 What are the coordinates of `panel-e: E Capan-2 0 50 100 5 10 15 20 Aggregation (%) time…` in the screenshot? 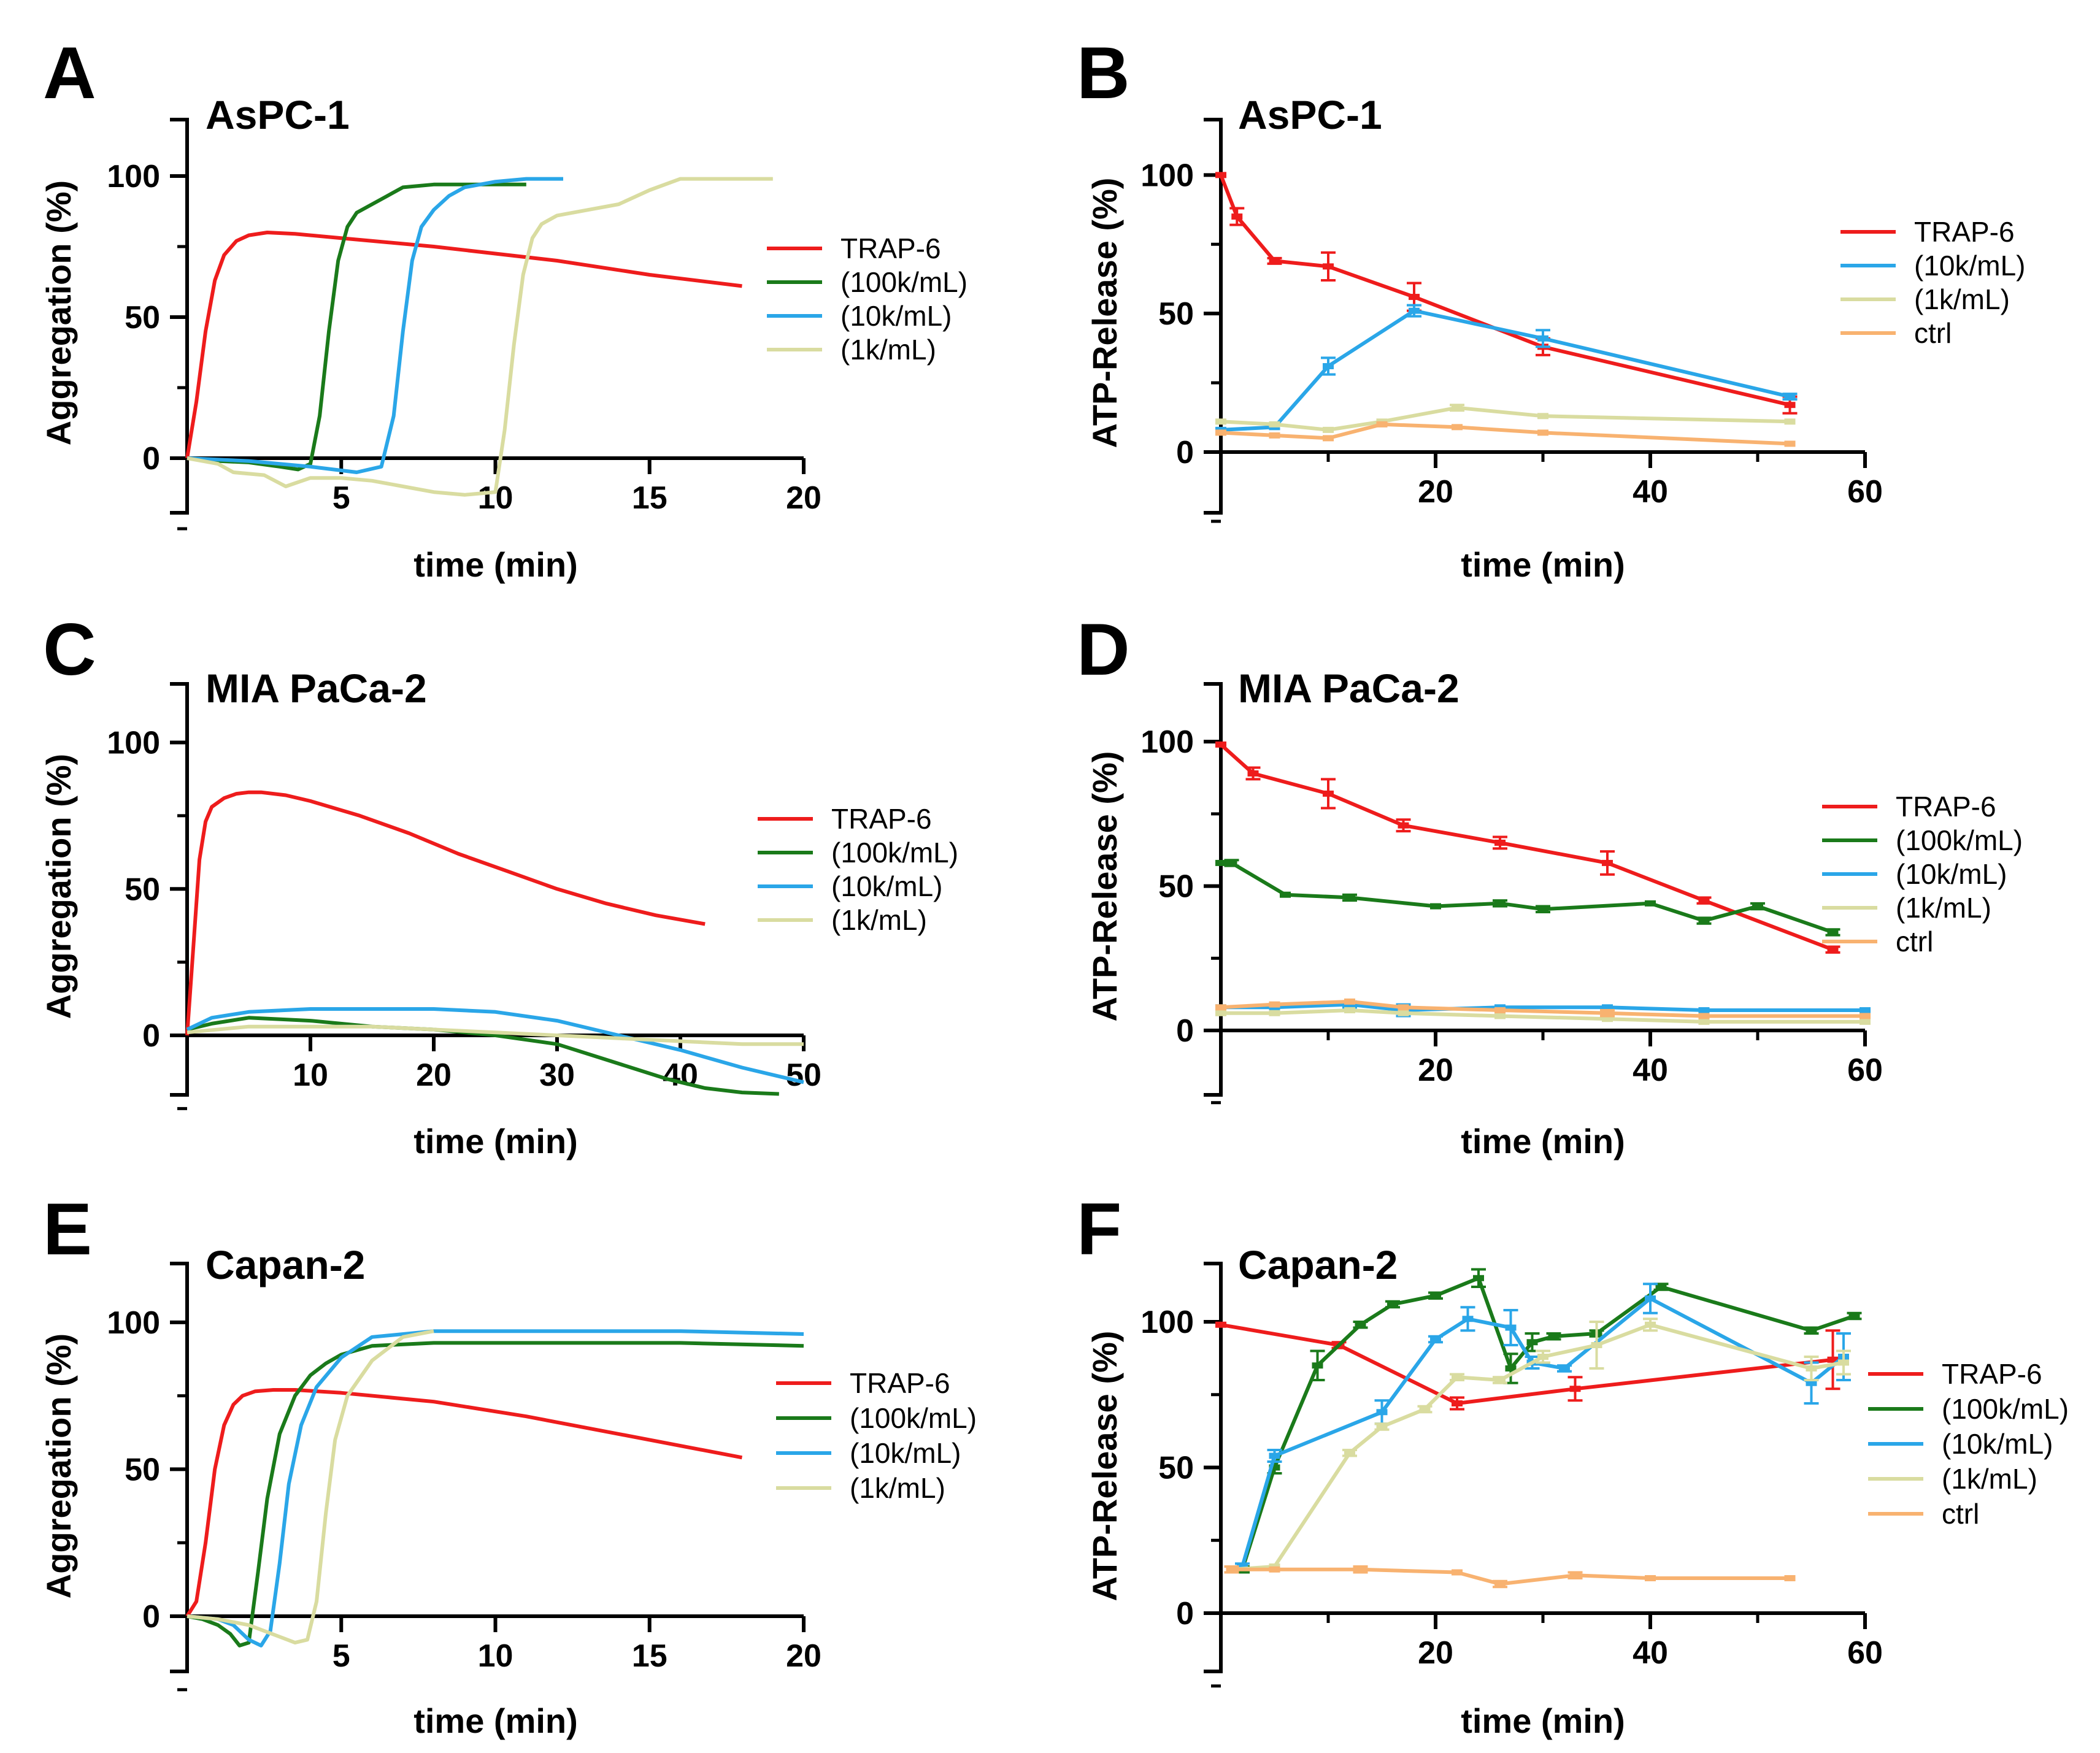 It's located at (508, 1464).